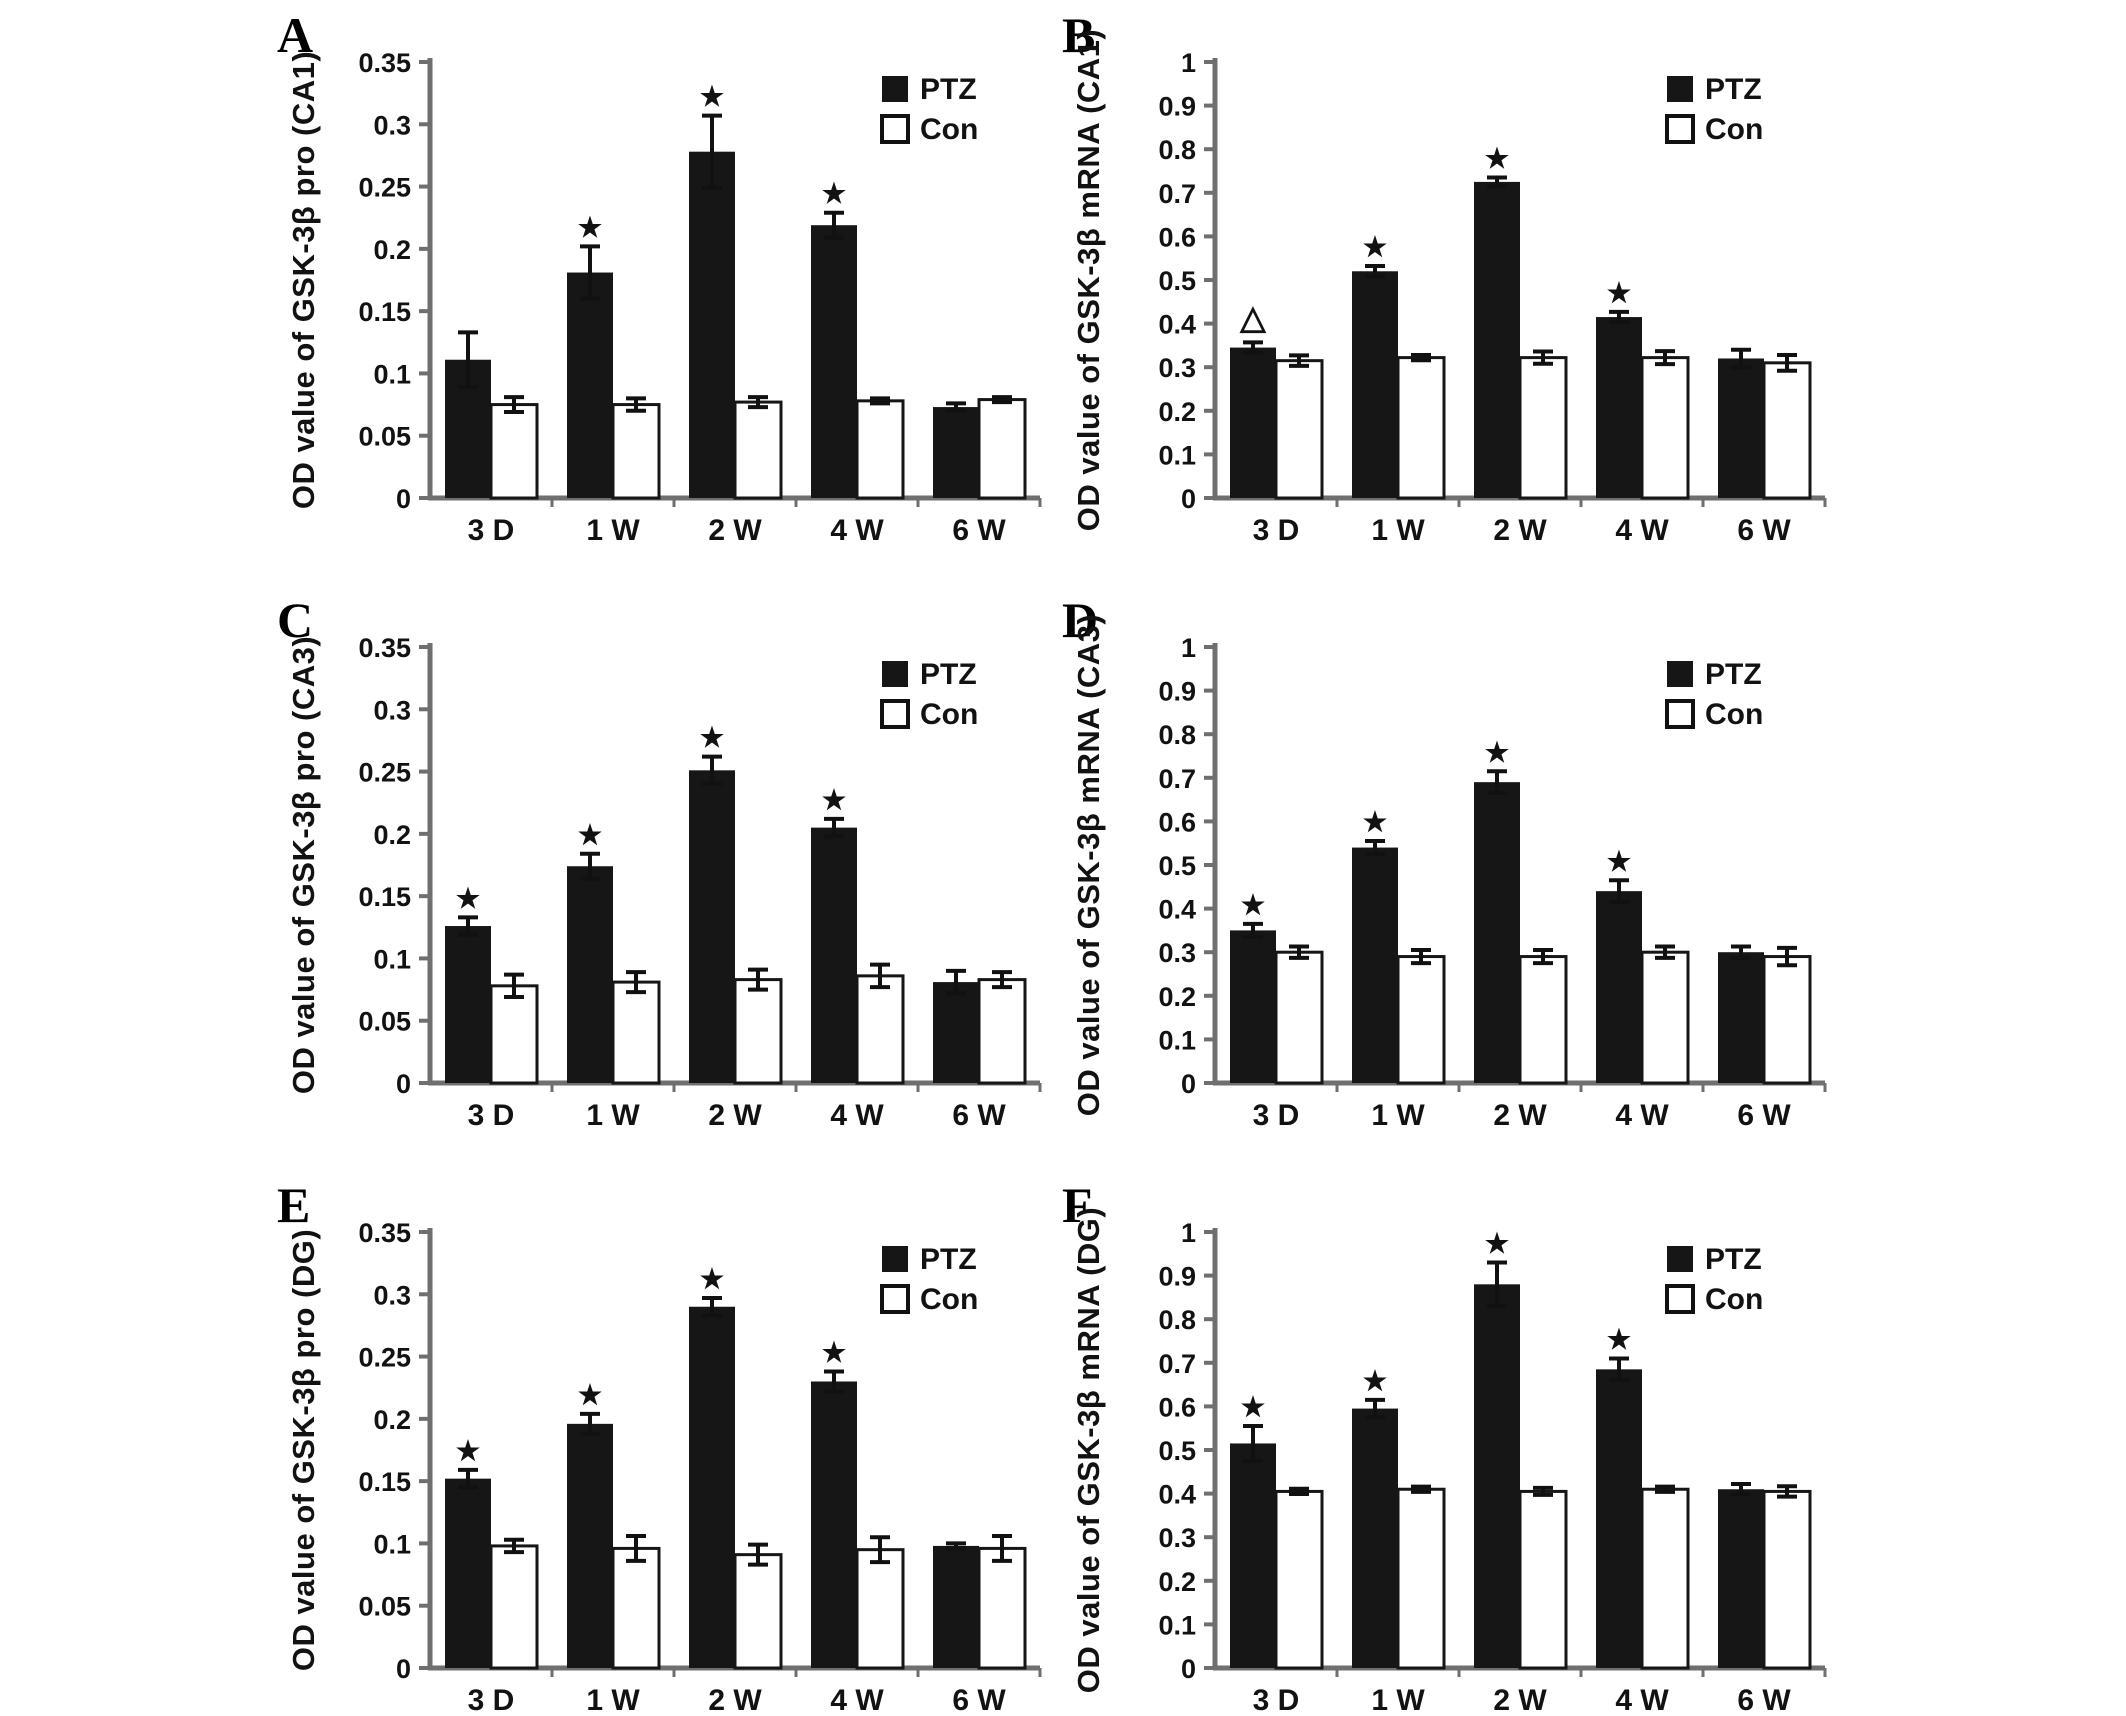 The width and height of the screenshot is (2126, 1716). I want to click on y-axis-label: OD value of GSK-3β mRNA (CA3), so click(1088, 865).